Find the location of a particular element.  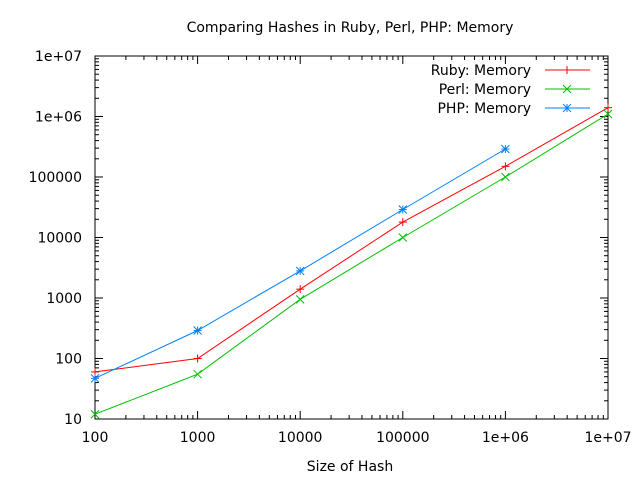

x-tick-label: 10000 is located at coordinates (300, 438).